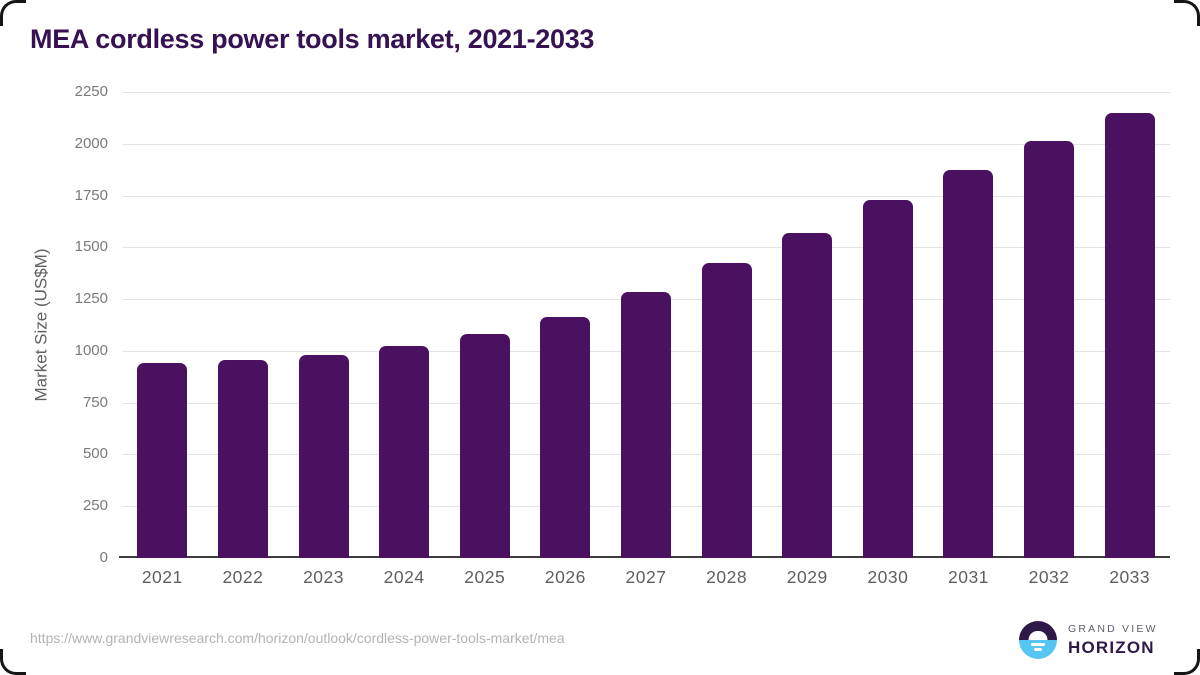 Image resolution: width=1200 pixels, height=675 pixels. Describe the element at coordinates (1038, 635) in the screenshot. I see `sunrise-arch-shape` at that location.